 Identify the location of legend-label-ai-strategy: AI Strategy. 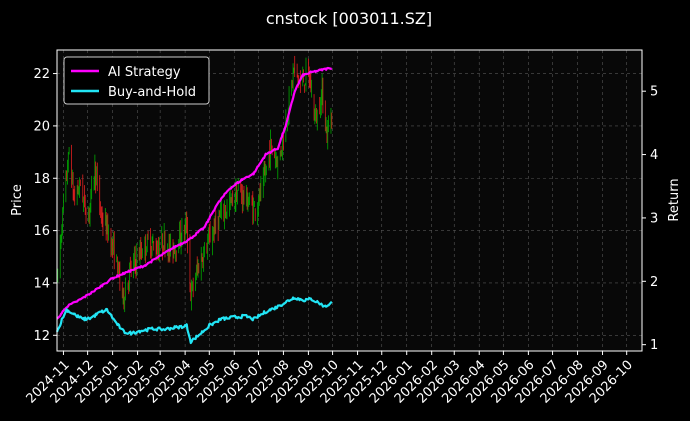
(144, 72).